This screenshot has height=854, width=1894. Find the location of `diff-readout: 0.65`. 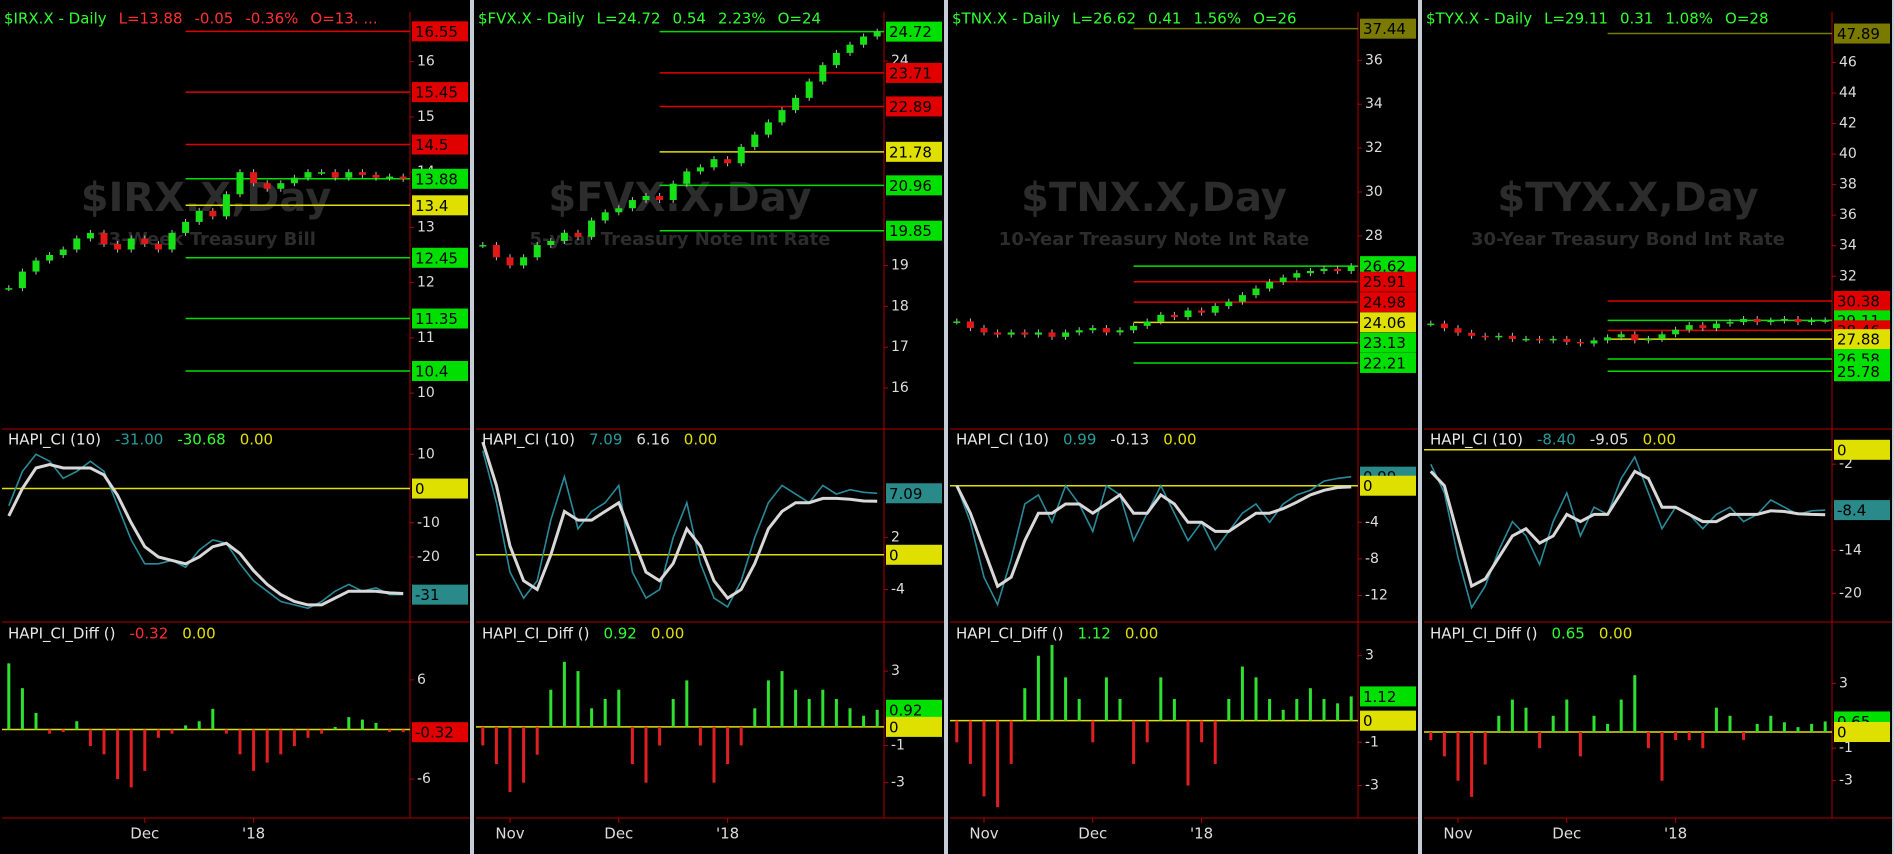

diff-readout: 0.65 is located at coordinates (1567, 634).